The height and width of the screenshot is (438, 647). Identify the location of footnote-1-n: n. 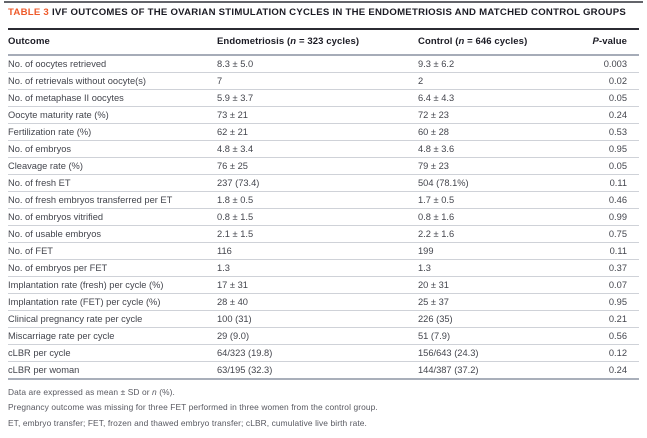
(154, 391).